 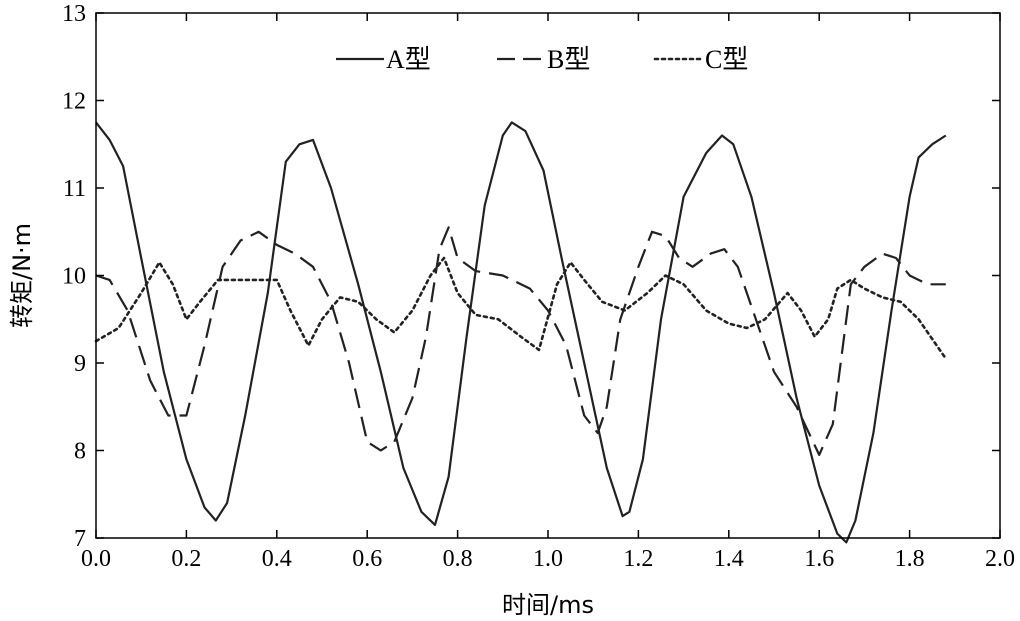 What do you see at coordinates (568, 59) in the screenshot?
I see `legend-label: B型` at bounding box center [568, 59].